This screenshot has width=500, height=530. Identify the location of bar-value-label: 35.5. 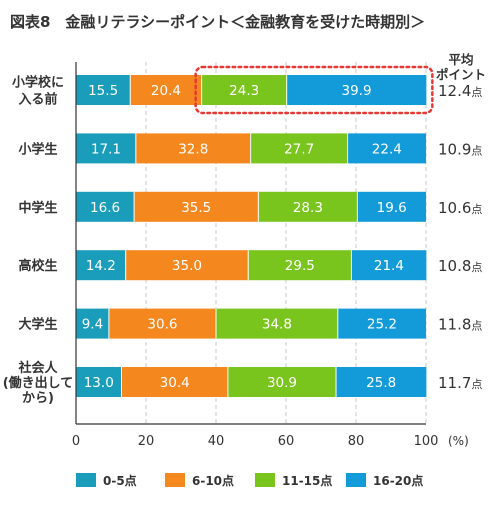
(196, 208).